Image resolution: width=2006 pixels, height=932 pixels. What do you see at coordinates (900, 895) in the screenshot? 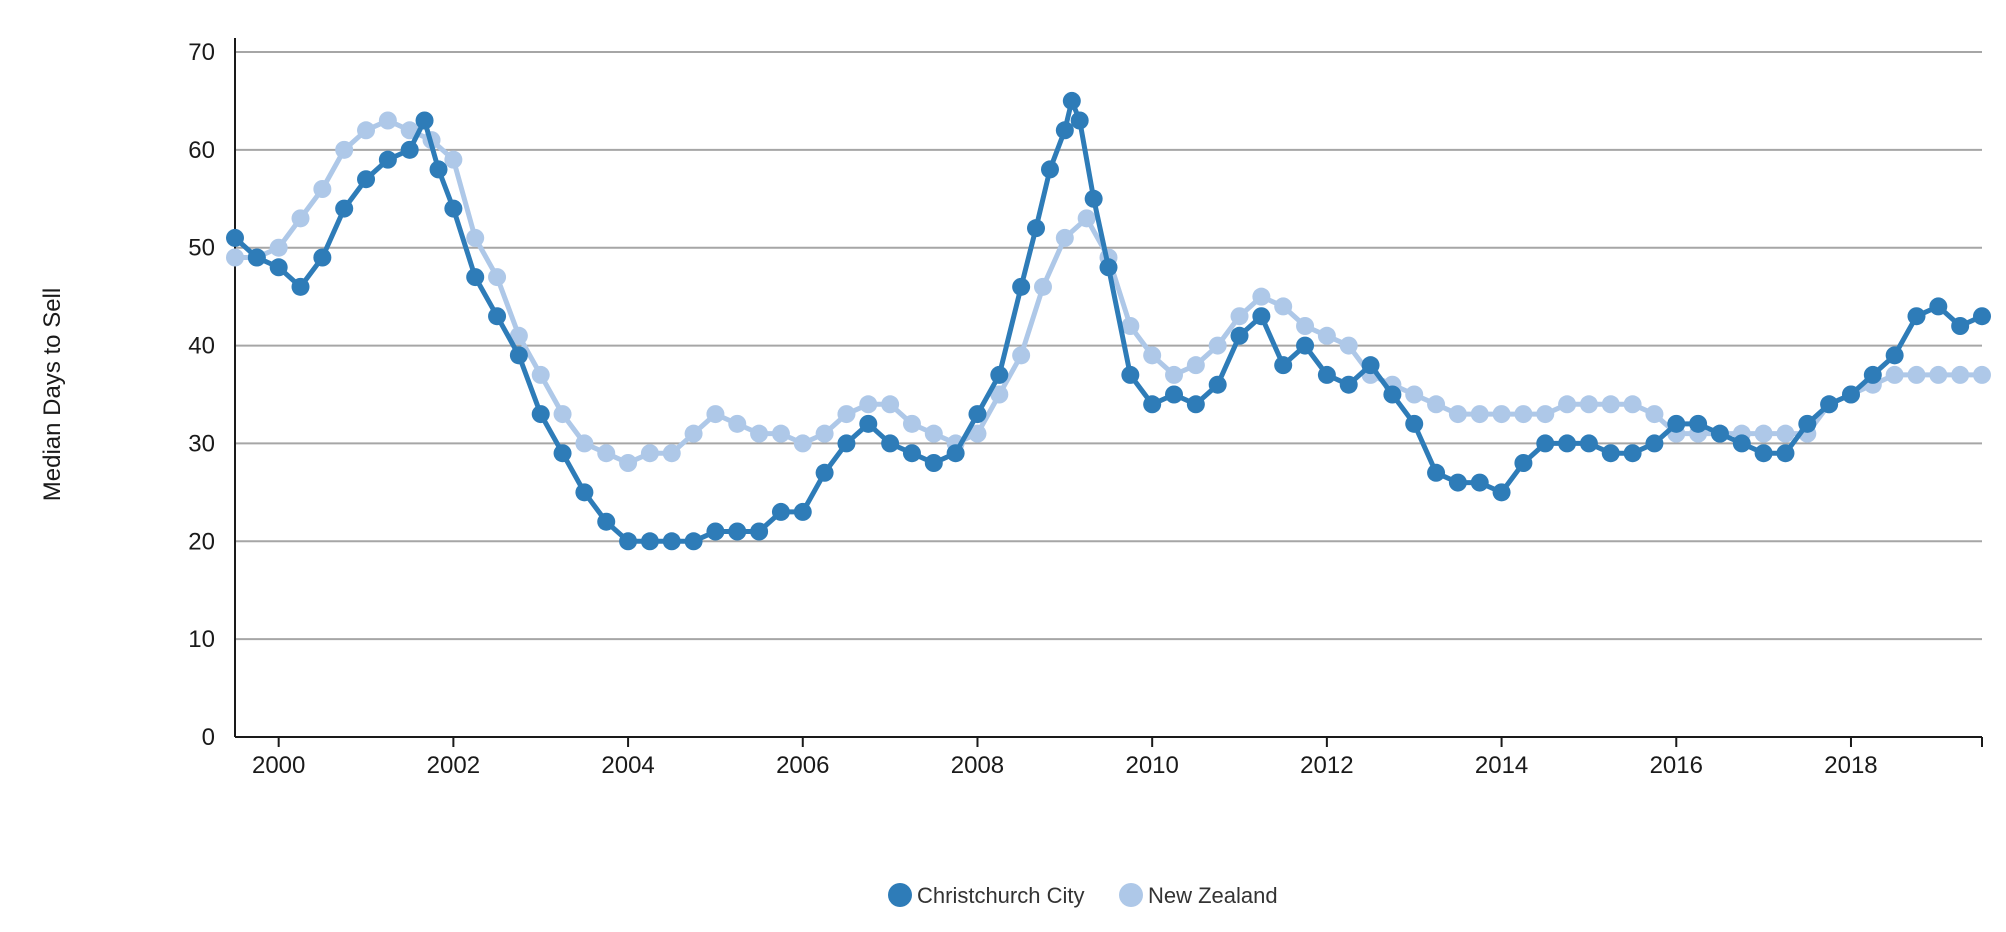
I see `legend-swatch` at bounding box center [900, 895].